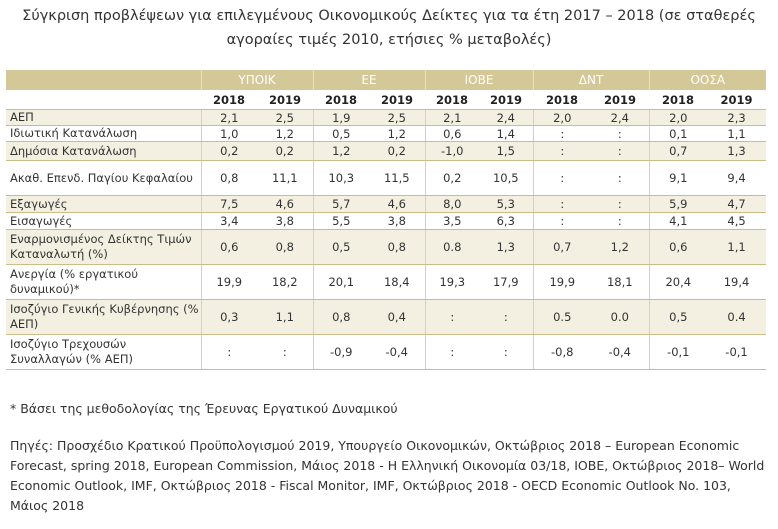  Describe the element at coordinates (285, 221) in the screenshot. I see `table-cell: 3,8` at that location.